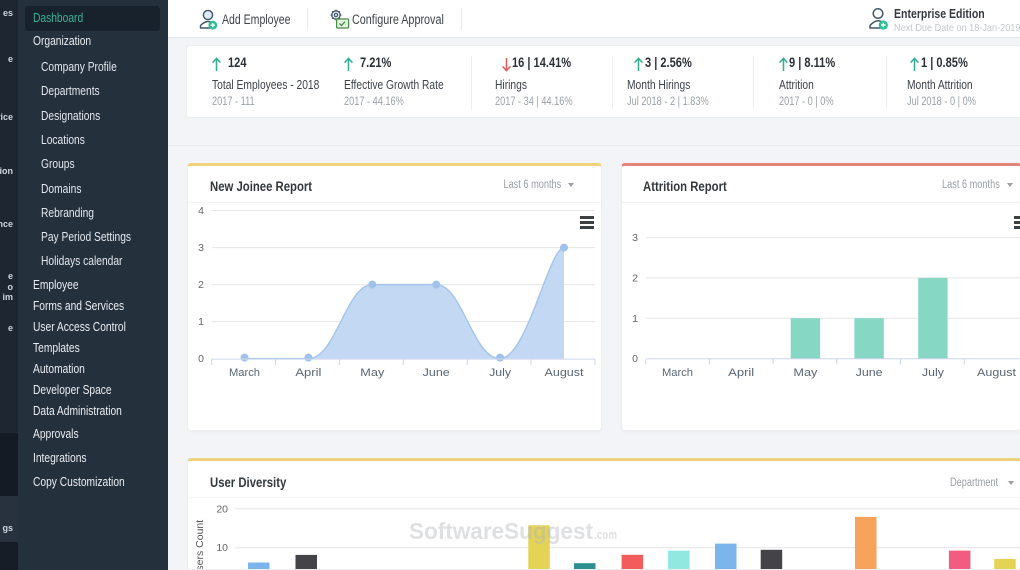 This screenshot has width=1020, height=570. What do you see at coordinates (501, 531) in the screenshot?
I see `svg-text: SoftwareSuggest` at bounding box center [501, 531].